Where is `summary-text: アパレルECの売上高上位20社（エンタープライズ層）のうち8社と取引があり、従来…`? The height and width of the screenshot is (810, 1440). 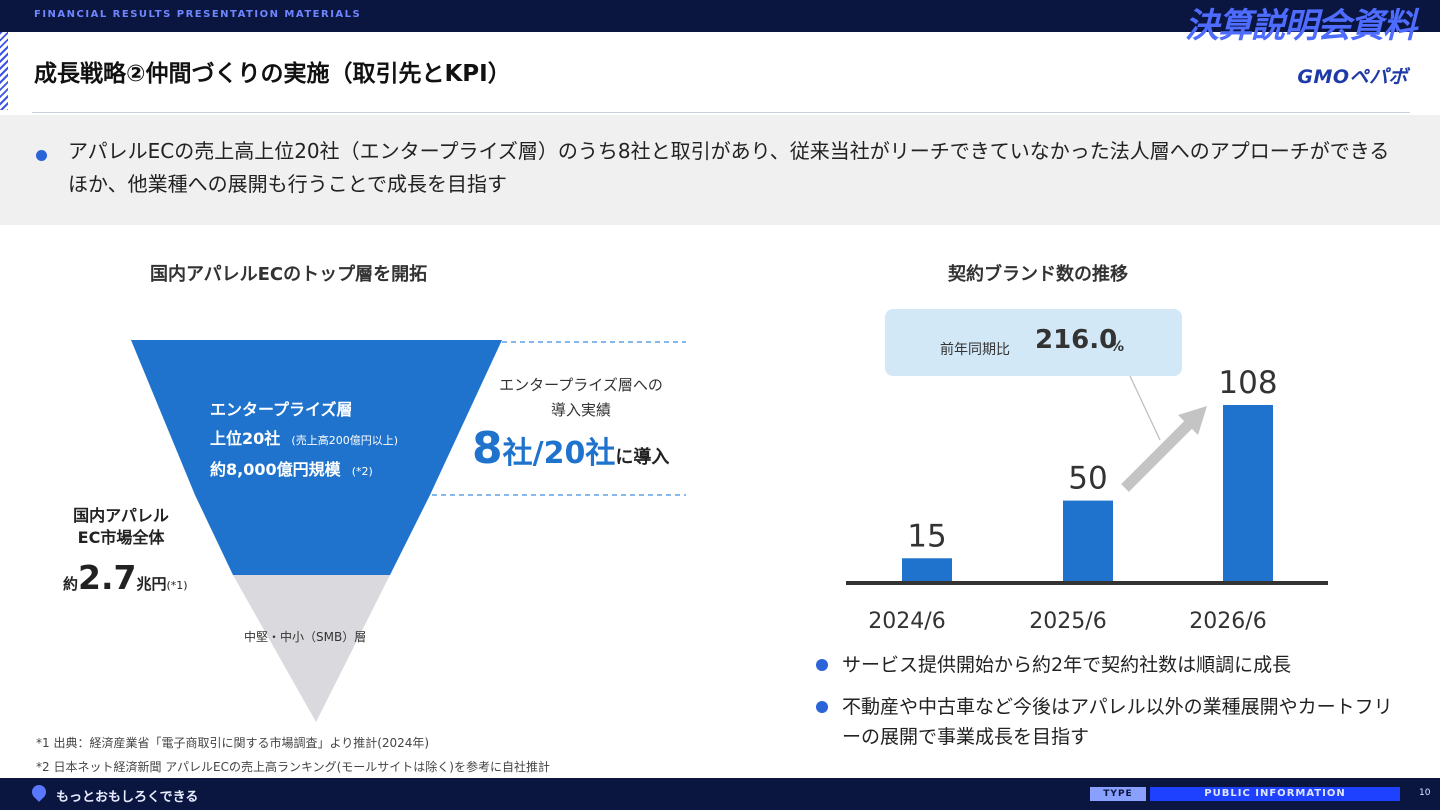
summary-text: アパレルECの売上高上位20社（エンタープライズ層）のうち8社と取引があり、従来… is located at coordinates (729, 167).